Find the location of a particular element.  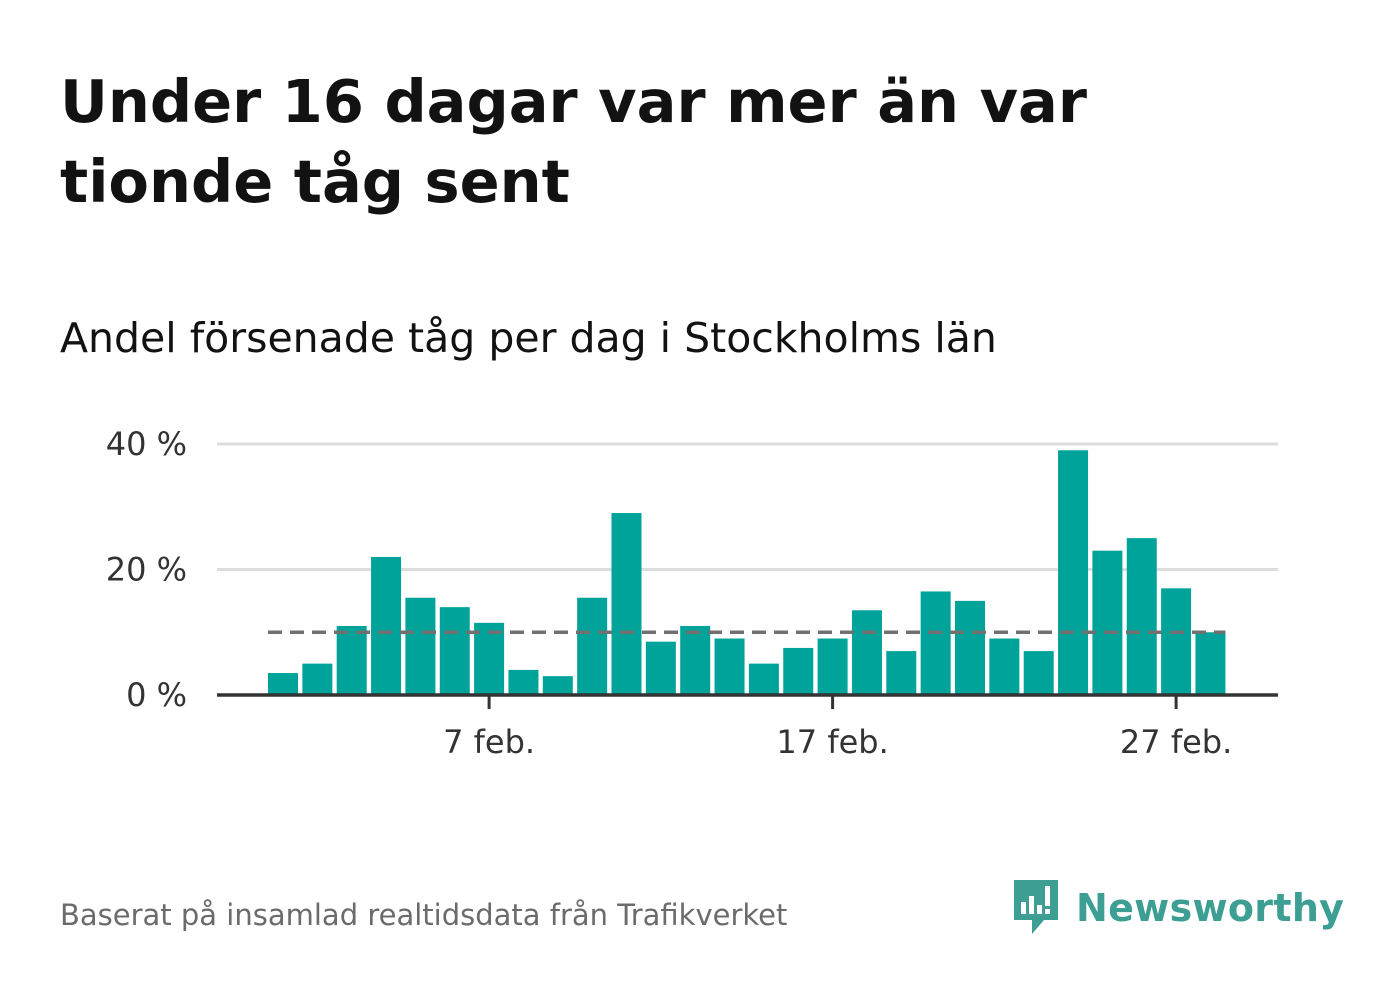

brand-name: Newsworthy is located at coordinates (1210, 908).